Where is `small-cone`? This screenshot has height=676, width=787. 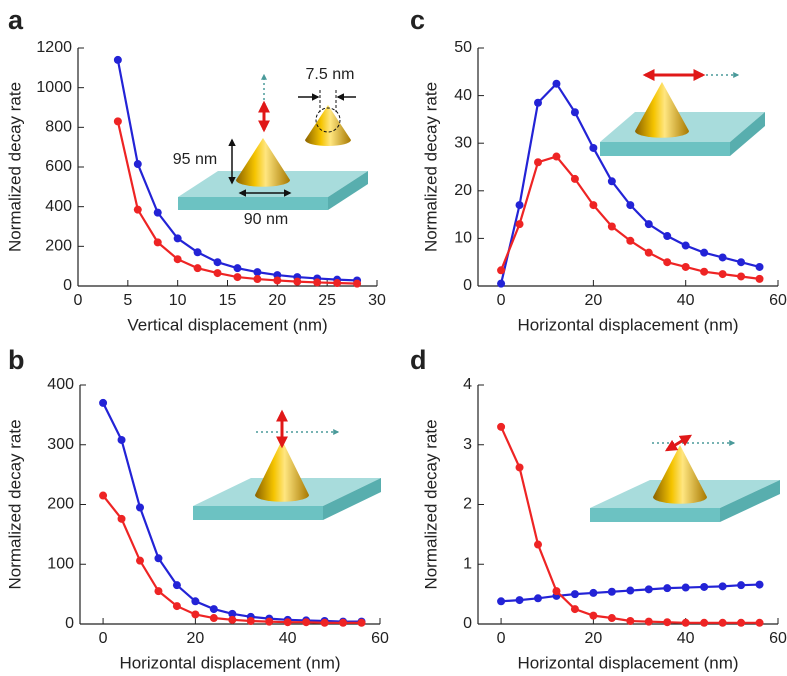 small-cone is located at coordinates (328, 125).